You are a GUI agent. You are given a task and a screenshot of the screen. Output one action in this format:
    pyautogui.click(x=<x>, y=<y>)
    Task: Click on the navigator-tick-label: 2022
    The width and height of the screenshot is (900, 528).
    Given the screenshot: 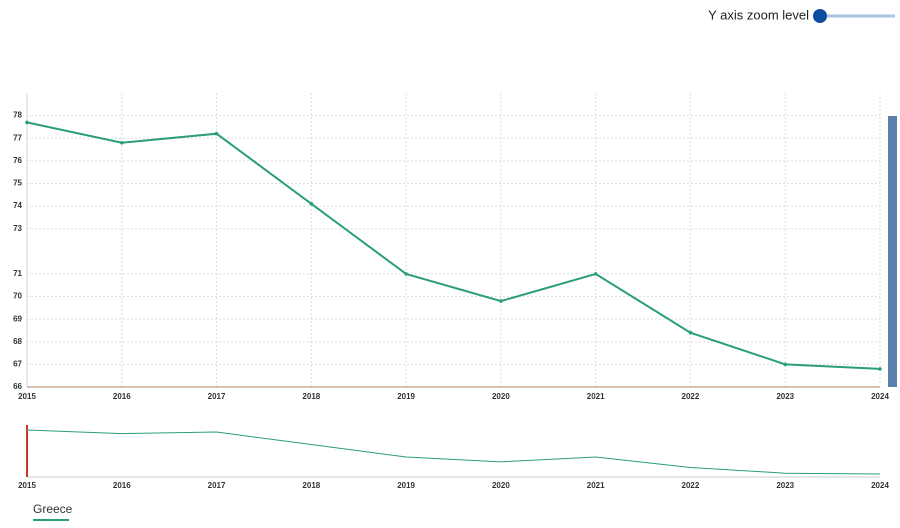 What is the action you would take?
    pyautogui.click(x=691, y=485)
    